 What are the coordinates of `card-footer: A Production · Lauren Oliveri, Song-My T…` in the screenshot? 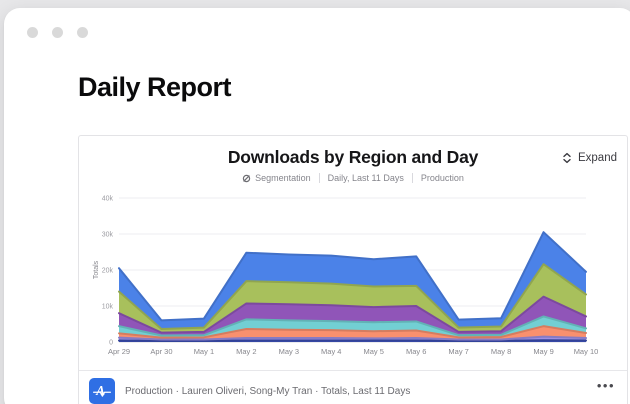 It's located at (353, 387).